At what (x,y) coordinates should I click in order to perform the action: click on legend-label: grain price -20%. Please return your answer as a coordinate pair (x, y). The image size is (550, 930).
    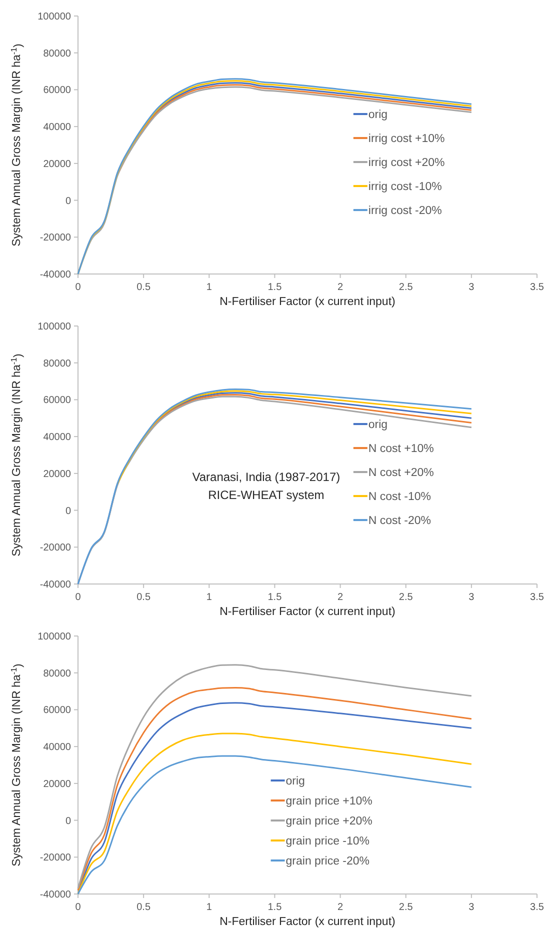
    Looking at the image, I should click on (328, 862).